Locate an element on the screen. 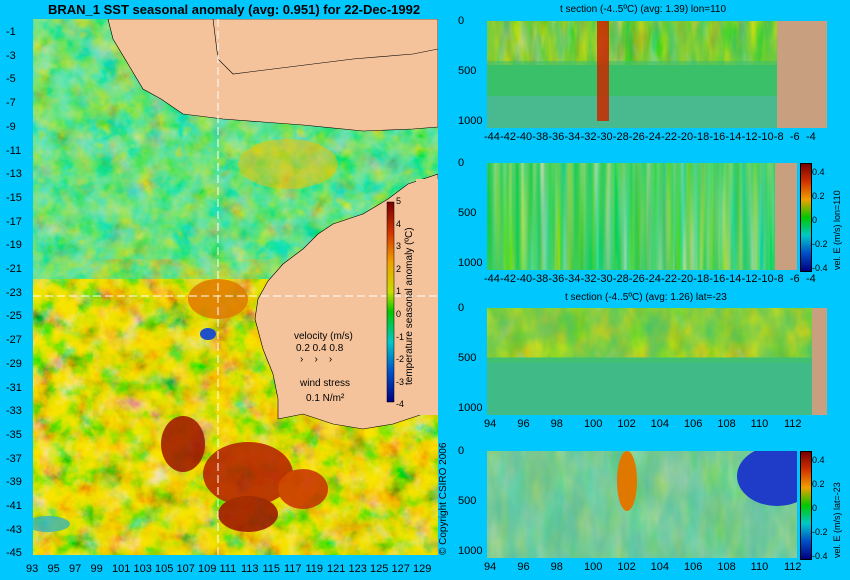 The width and height of the screenshot is (850, 580). sst-colorbar-tick: 2 is located at coordinates (399, 268).